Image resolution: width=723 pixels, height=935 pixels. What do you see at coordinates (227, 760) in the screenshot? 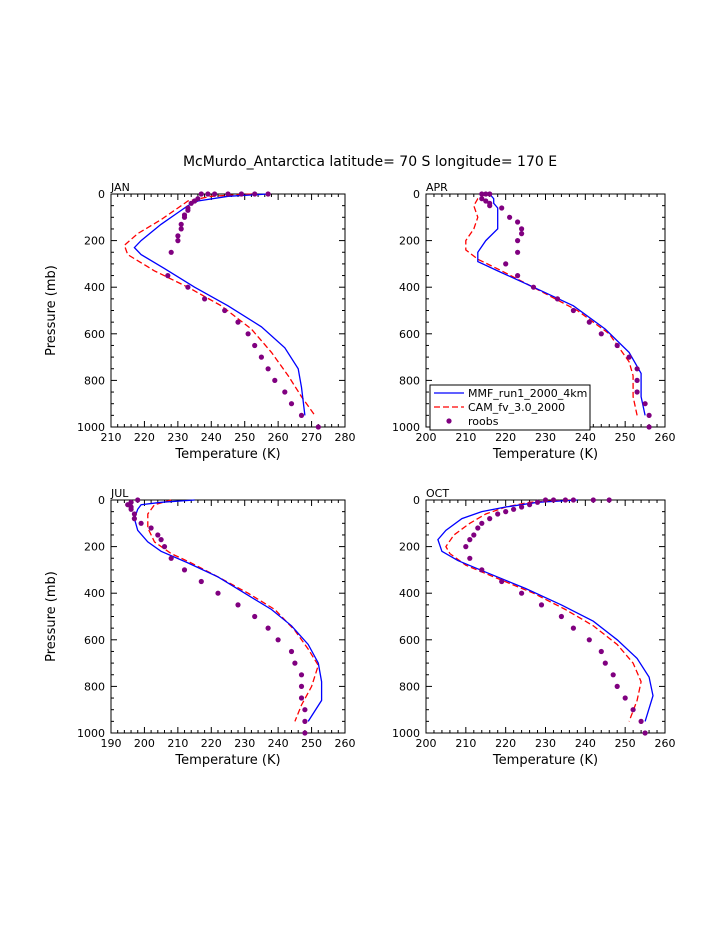
I see `x-axis-label: Temperature (K)` at bounding box center [227, 760].